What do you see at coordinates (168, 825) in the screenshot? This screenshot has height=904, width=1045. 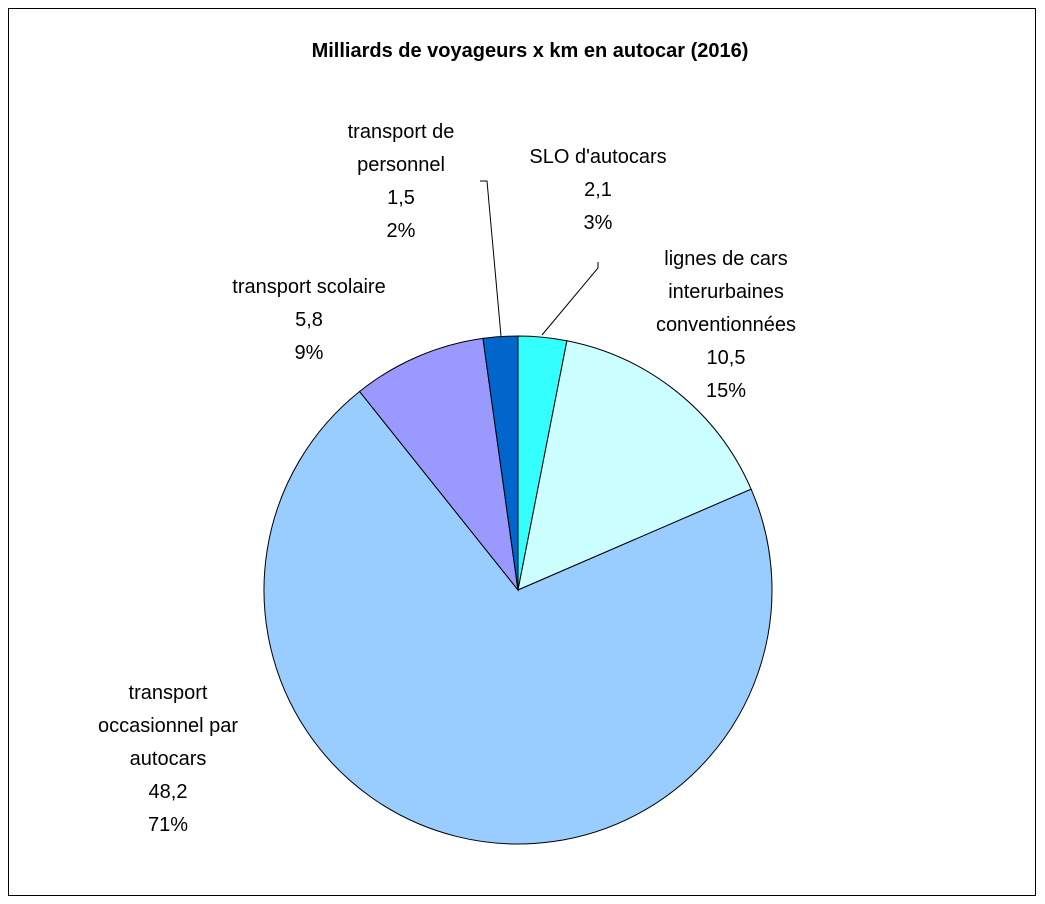 I see `percent-label: 71%` at bounding box center [168, 825].